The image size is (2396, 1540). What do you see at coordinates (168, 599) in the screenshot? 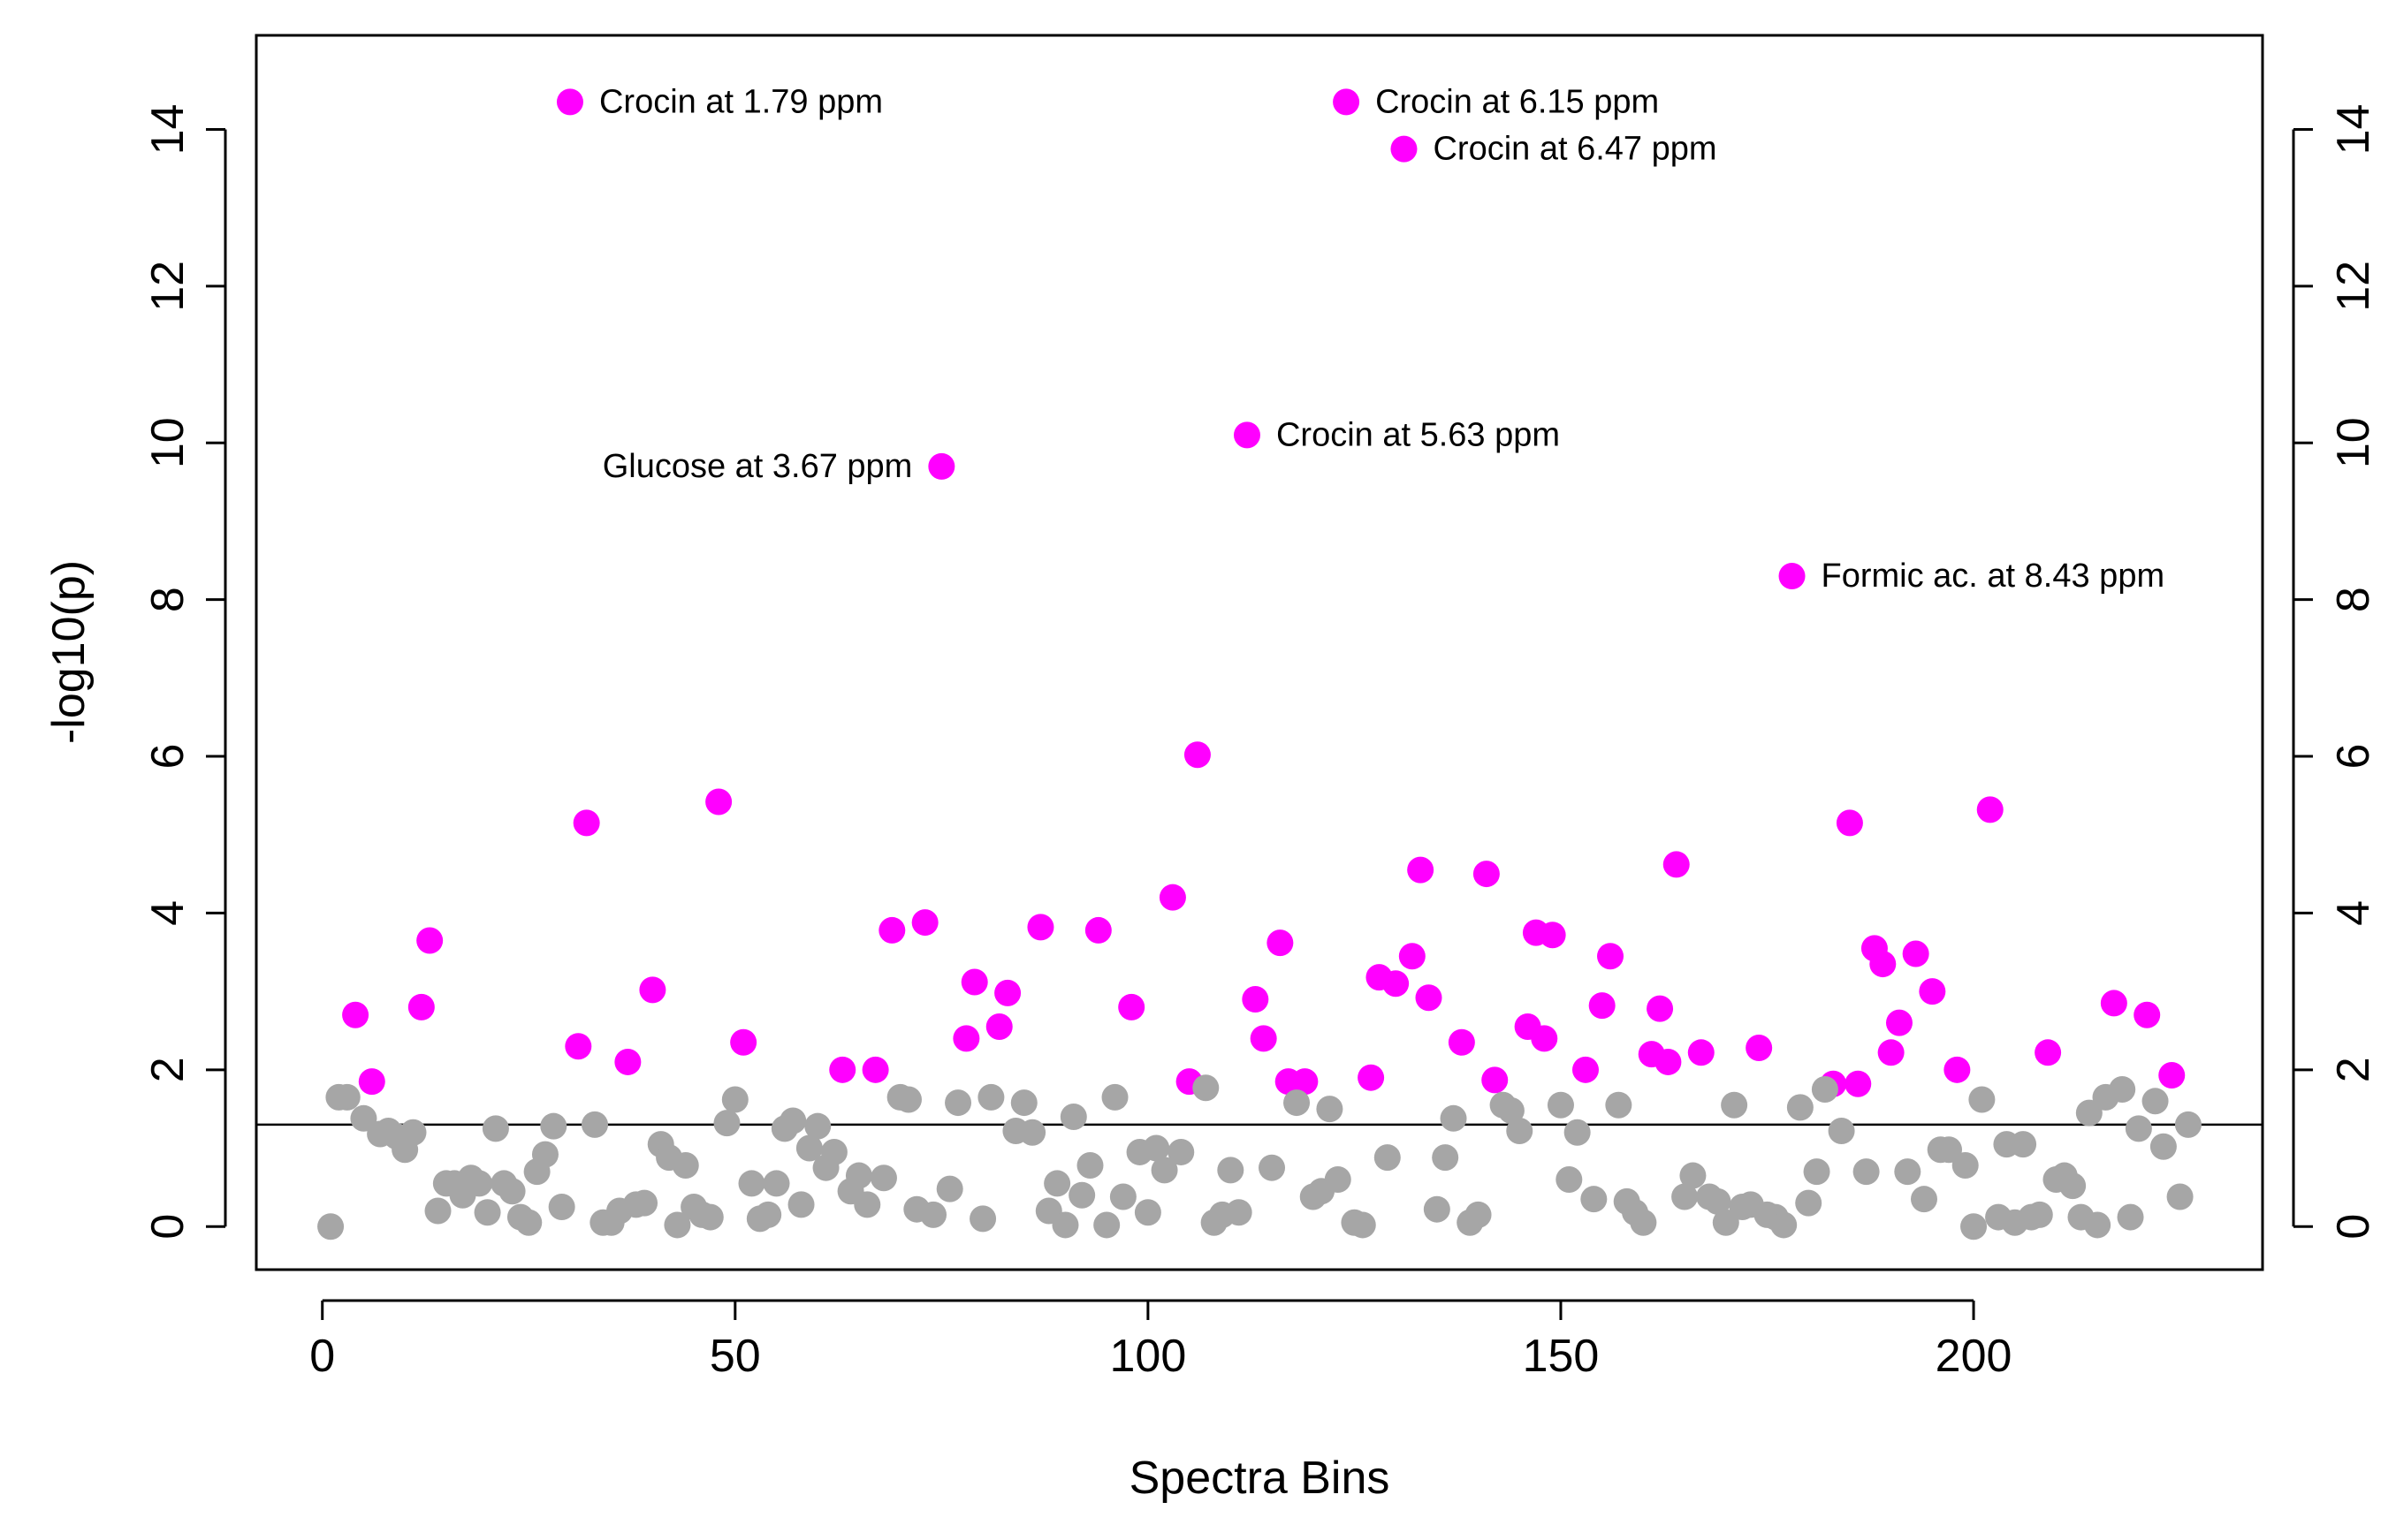
I see `y-tick-label-left: 8` at bounding box center [168, 599].